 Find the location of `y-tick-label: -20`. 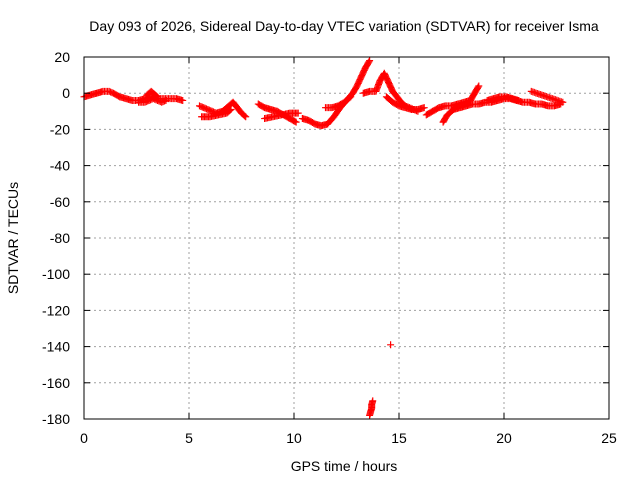

y-tick-label: -20 is located at coordinates (60, 129).